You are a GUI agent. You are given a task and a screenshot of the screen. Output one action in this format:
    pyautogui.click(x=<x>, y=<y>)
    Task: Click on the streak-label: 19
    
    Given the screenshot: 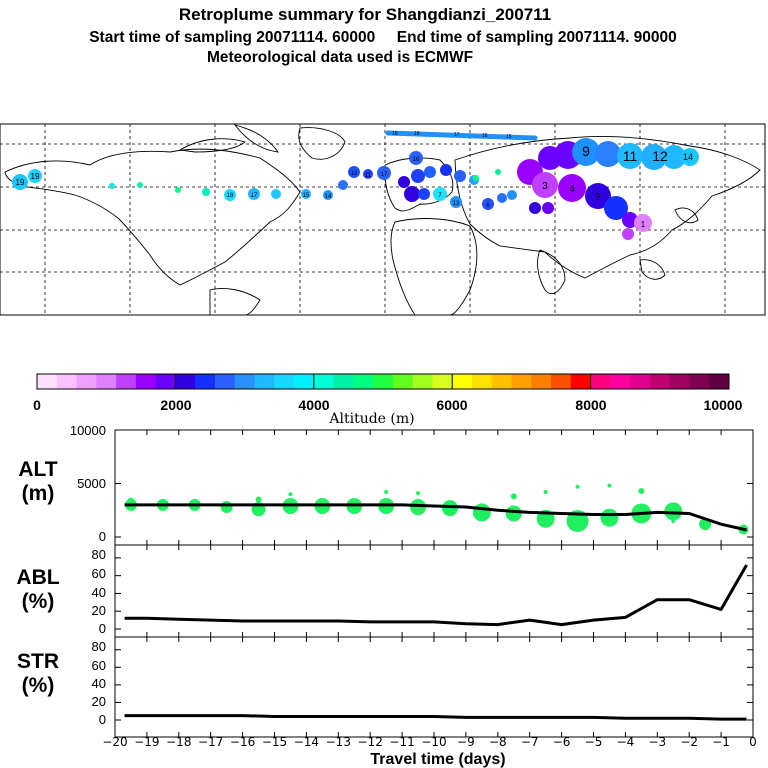 What is the action you would take?
    pyautogui.click(x=395, y=134)
    